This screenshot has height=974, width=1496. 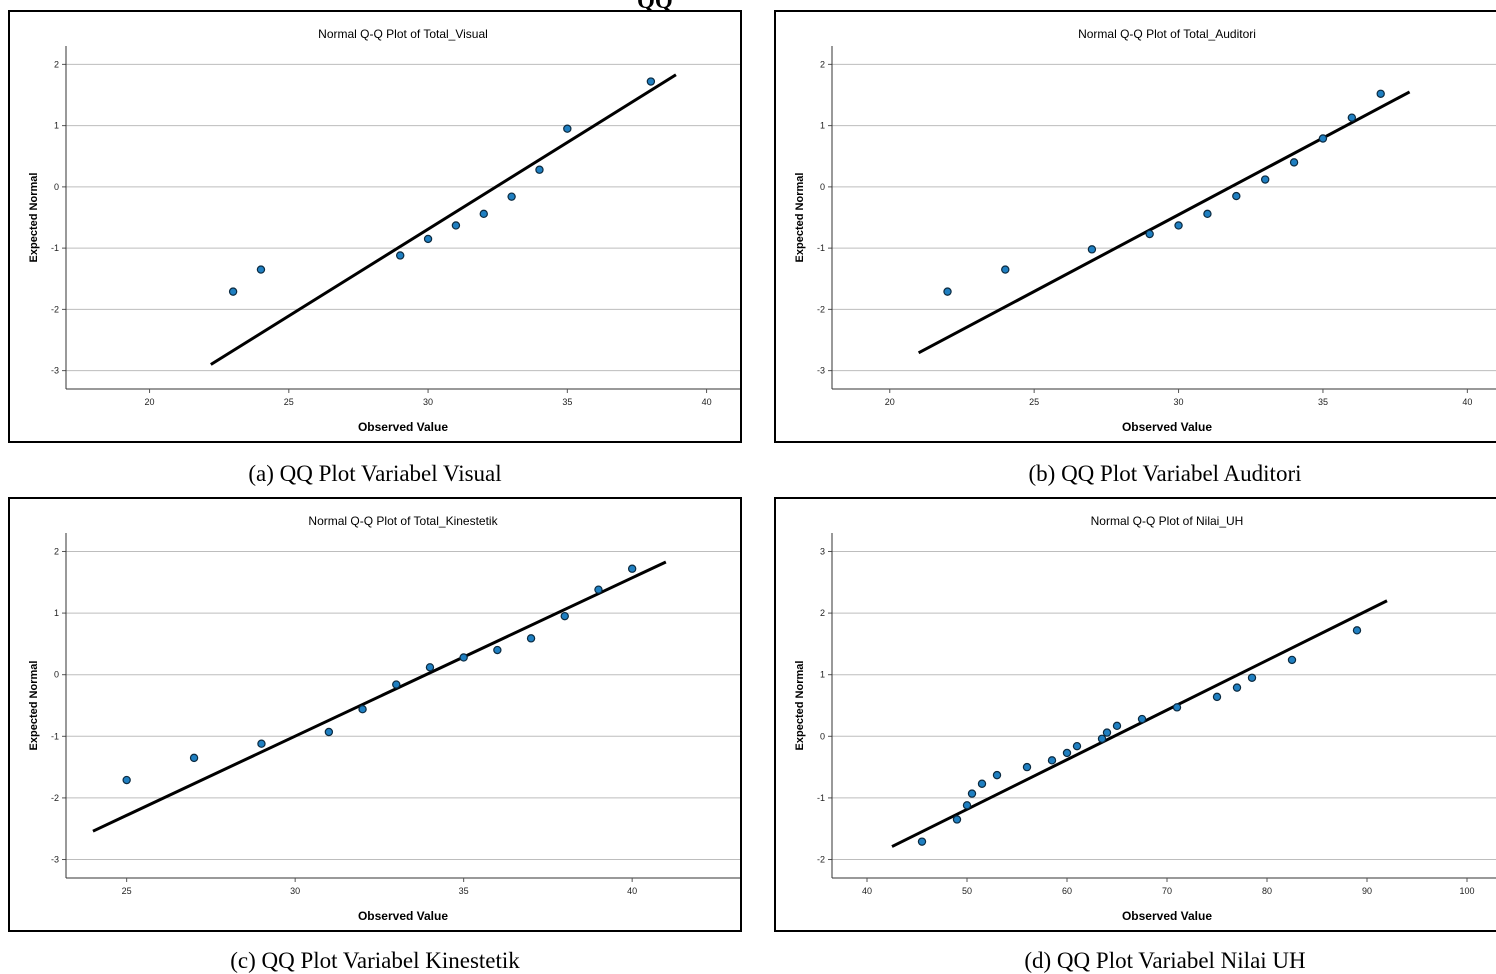 I want to click on y-tick-label: 3, so click(x=822, y=551).